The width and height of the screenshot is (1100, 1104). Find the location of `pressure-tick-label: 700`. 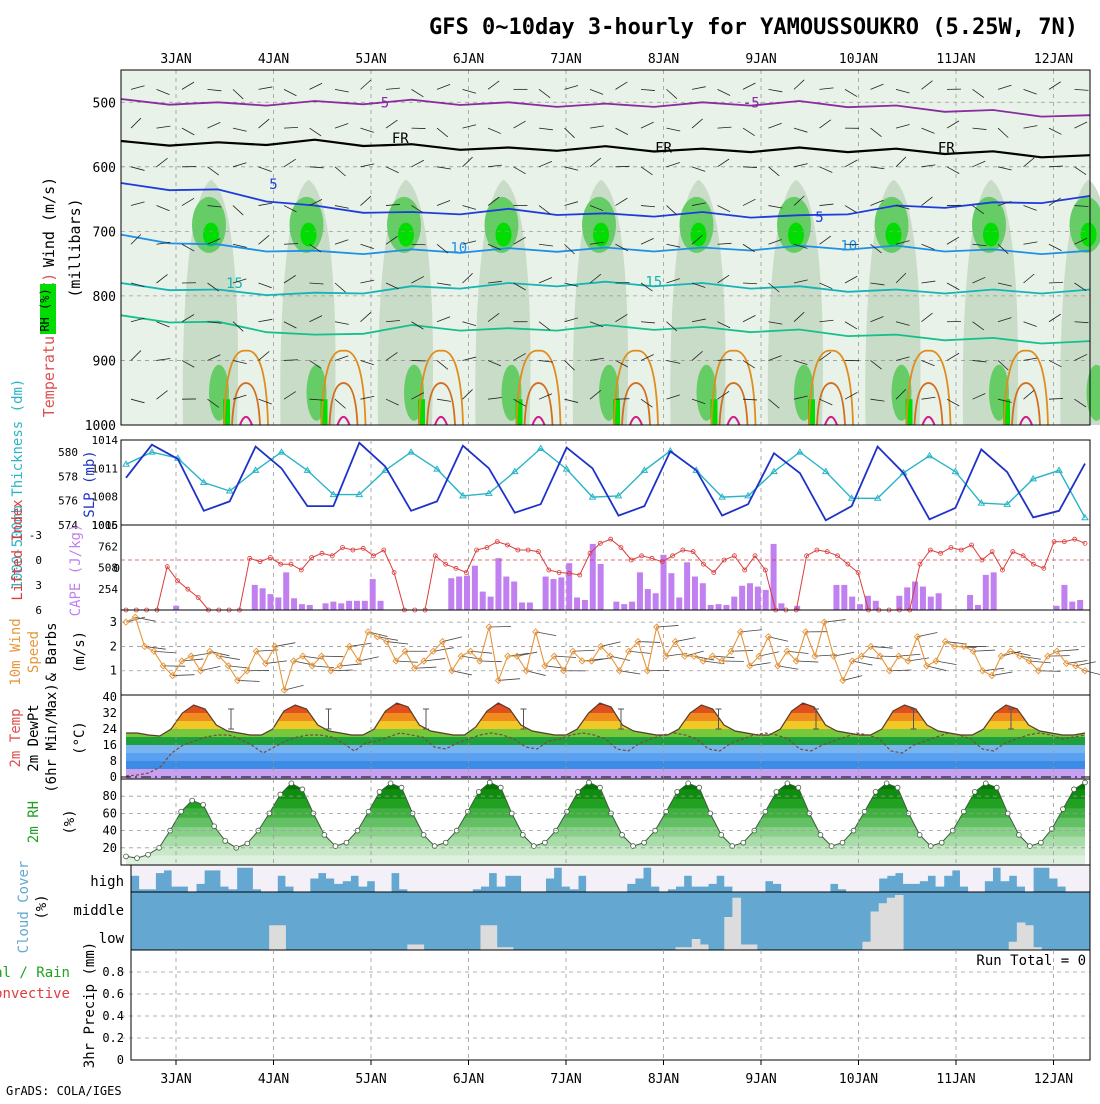

pressure-tick-label: 700 is located at coordinates (104, 232).